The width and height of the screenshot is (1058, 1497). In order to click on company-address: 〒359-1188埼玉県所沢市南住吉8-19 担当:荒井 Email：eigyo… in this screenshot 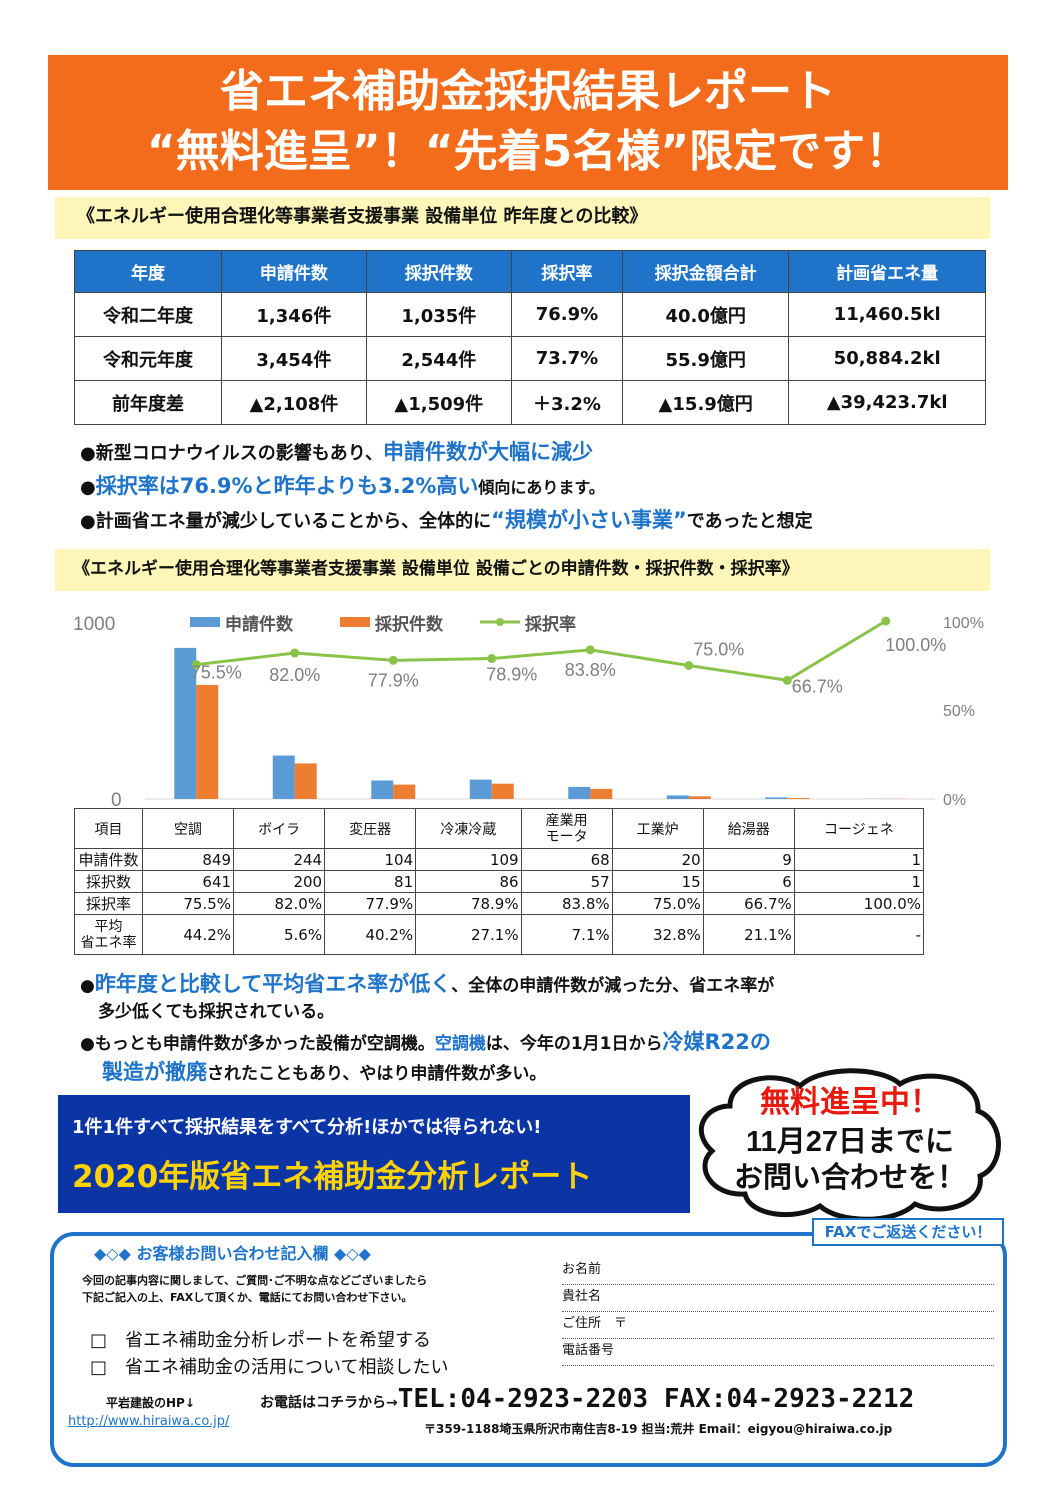, I will do `click(658, 1429)`.